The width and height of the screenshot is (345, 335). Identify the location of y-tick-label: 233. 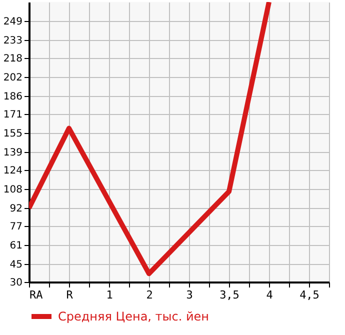
(12, 41).